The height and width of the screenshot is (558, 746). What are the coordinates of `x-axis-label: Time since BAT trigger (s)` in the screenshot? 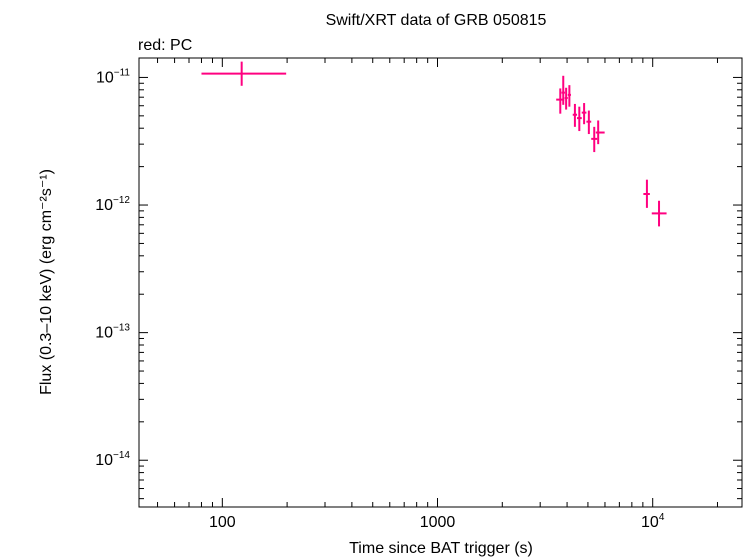 It's located at (441, 548).